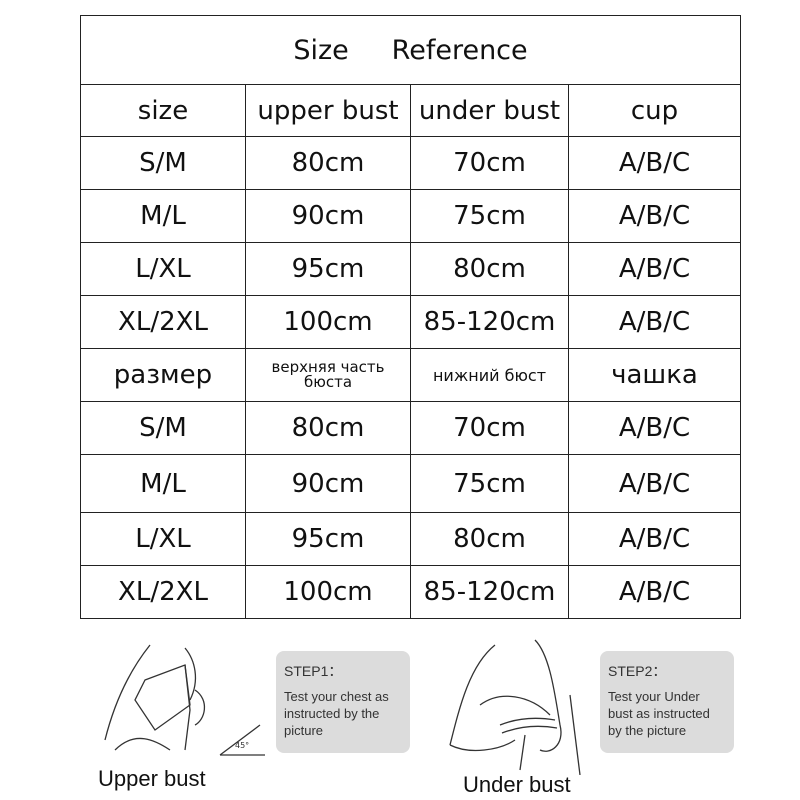 The width and height of the screenshot is (800, 800). I want to click on header-cell: cup, so click(654, 110).